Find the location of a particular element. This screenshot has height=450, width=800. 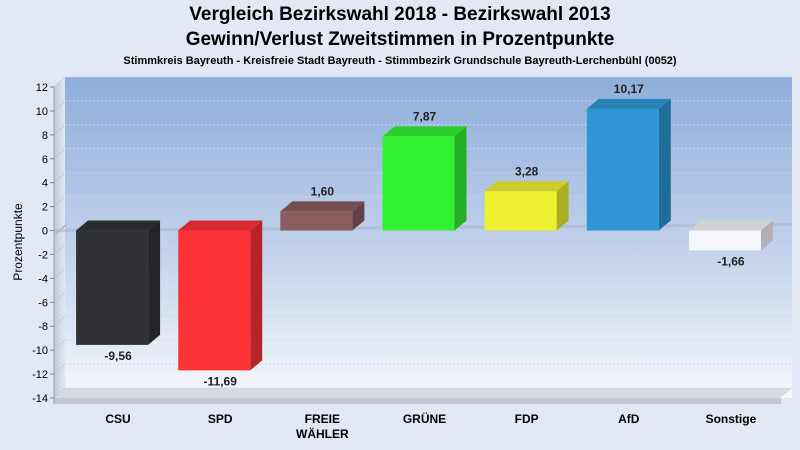

data-label: 3,28 is located at coordinates (527, 171).